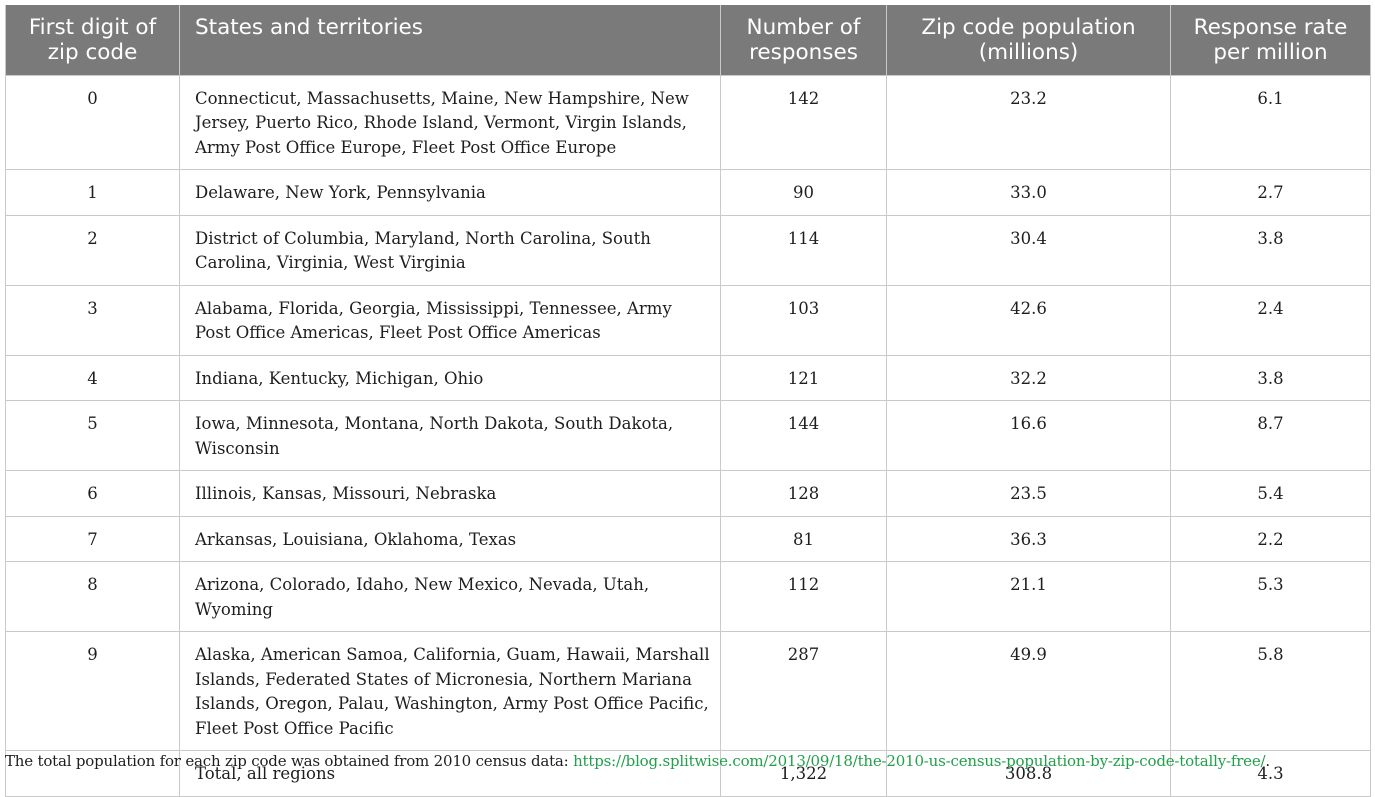  What do you see at coordinates (803, 377) in the screenshot?
I see `cell-responses: 121` at bounding box center [803, 377].